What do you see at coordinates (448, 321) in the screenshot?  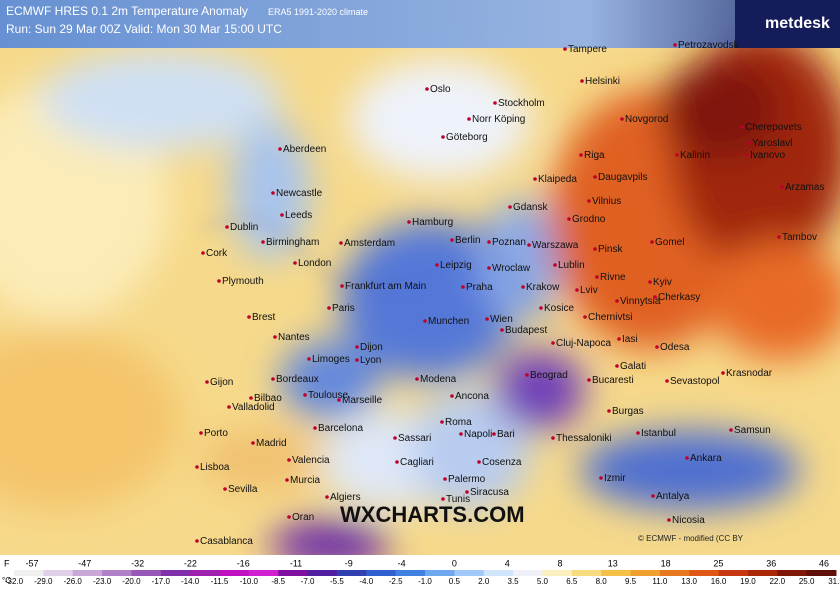 I see `city-label: Munchen` at bounding box center [448, 321].